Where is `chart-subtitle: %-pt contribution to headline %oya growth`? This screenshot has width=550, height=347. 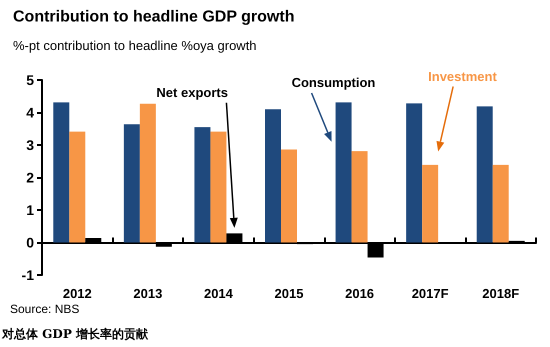
chart-subtitle: %-pt contribution to headline %oya growth is located at coordinates (135, 45).